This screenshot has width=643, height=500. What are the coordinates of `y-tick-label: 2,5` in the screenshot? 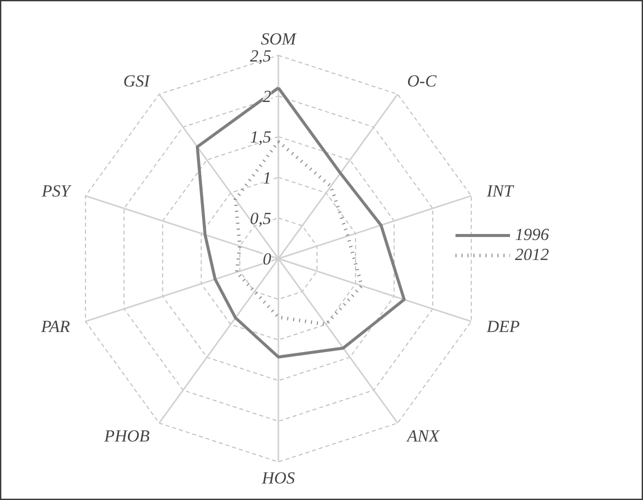 It's located at (261, 56).